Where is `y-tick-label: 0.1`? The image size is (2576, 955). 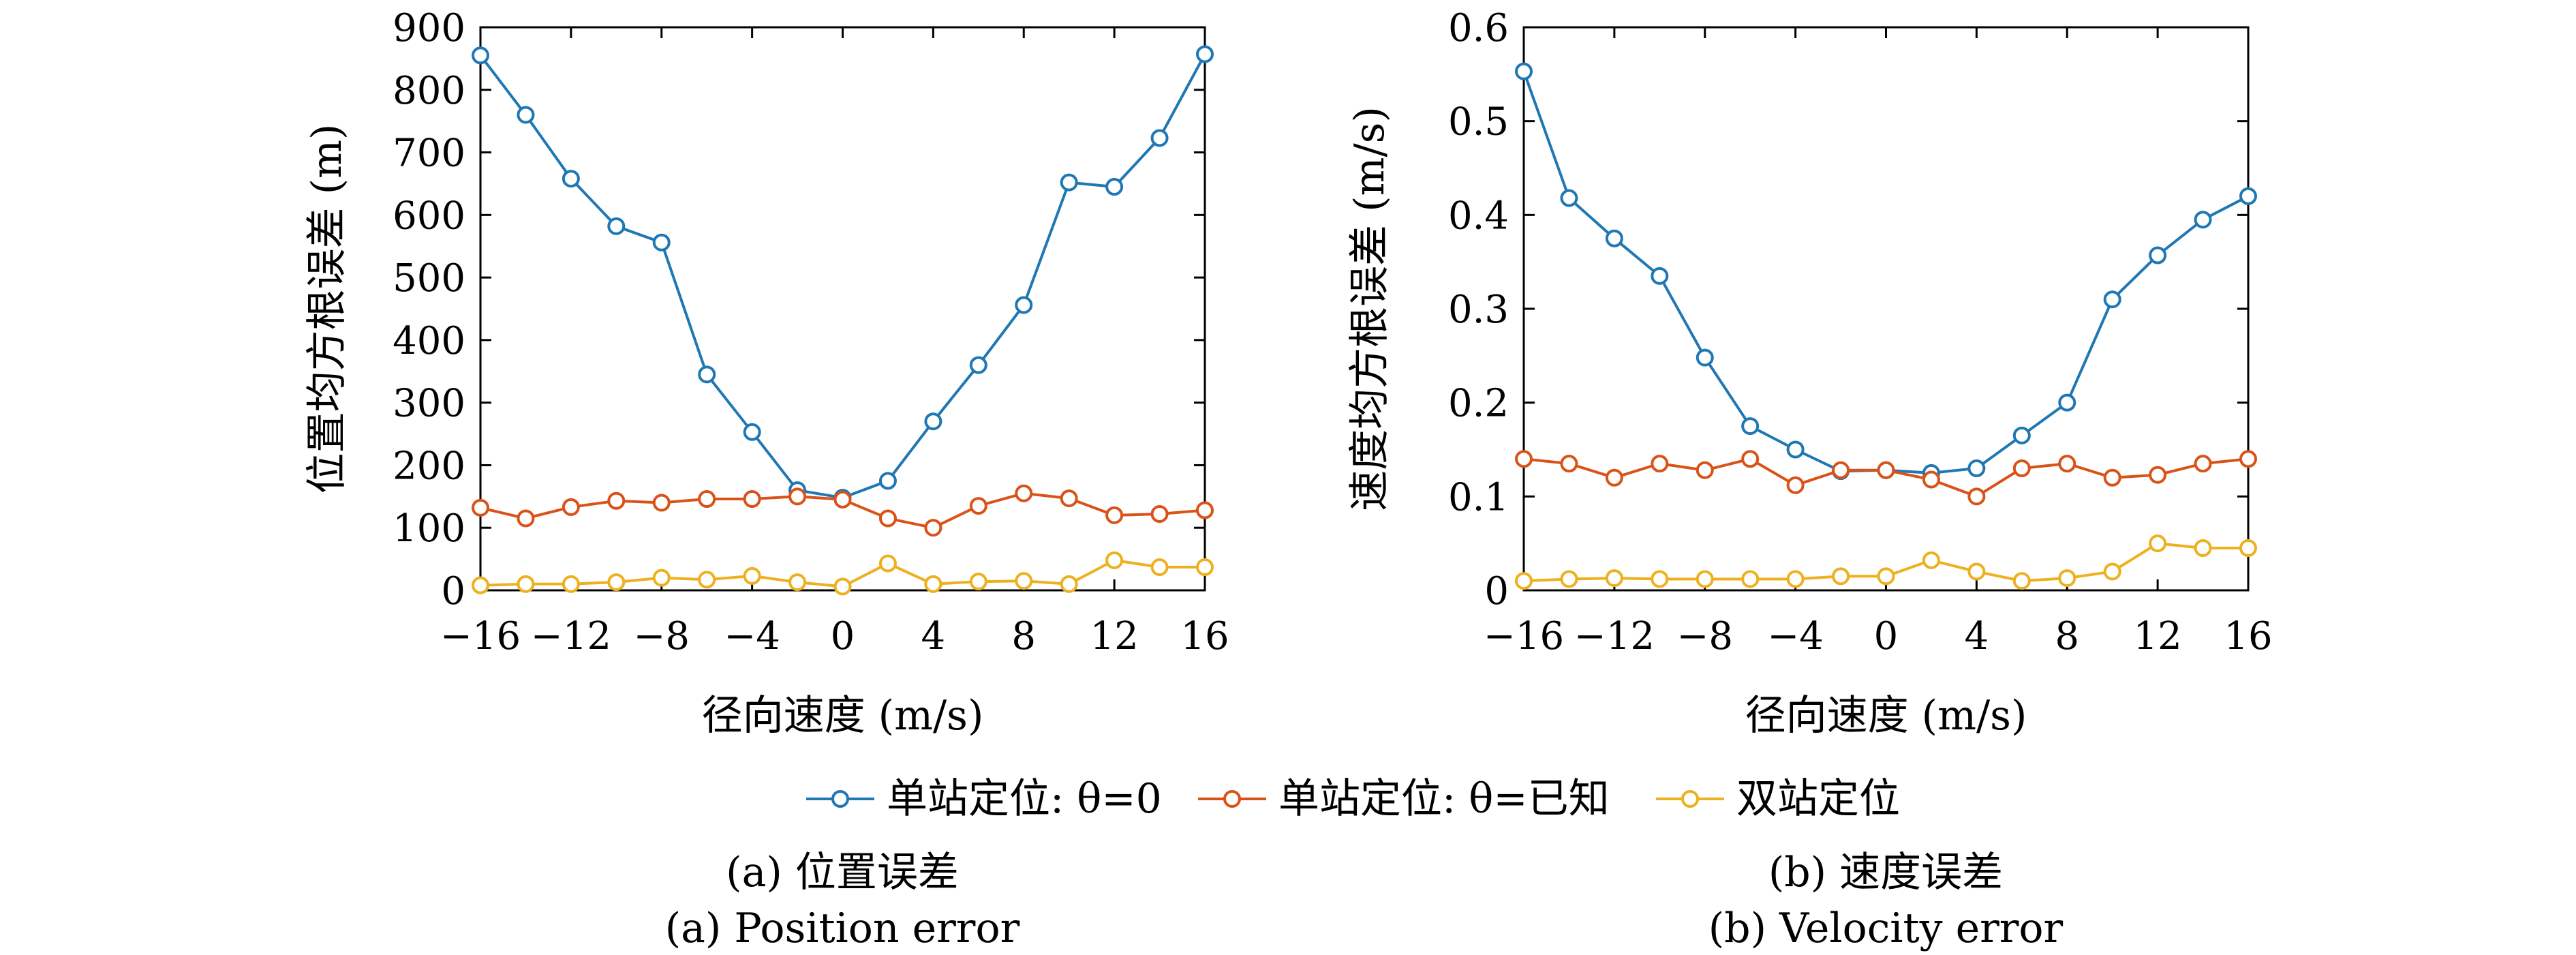 y-tick-label: 0.1 is located at coordinates (1478, 497).